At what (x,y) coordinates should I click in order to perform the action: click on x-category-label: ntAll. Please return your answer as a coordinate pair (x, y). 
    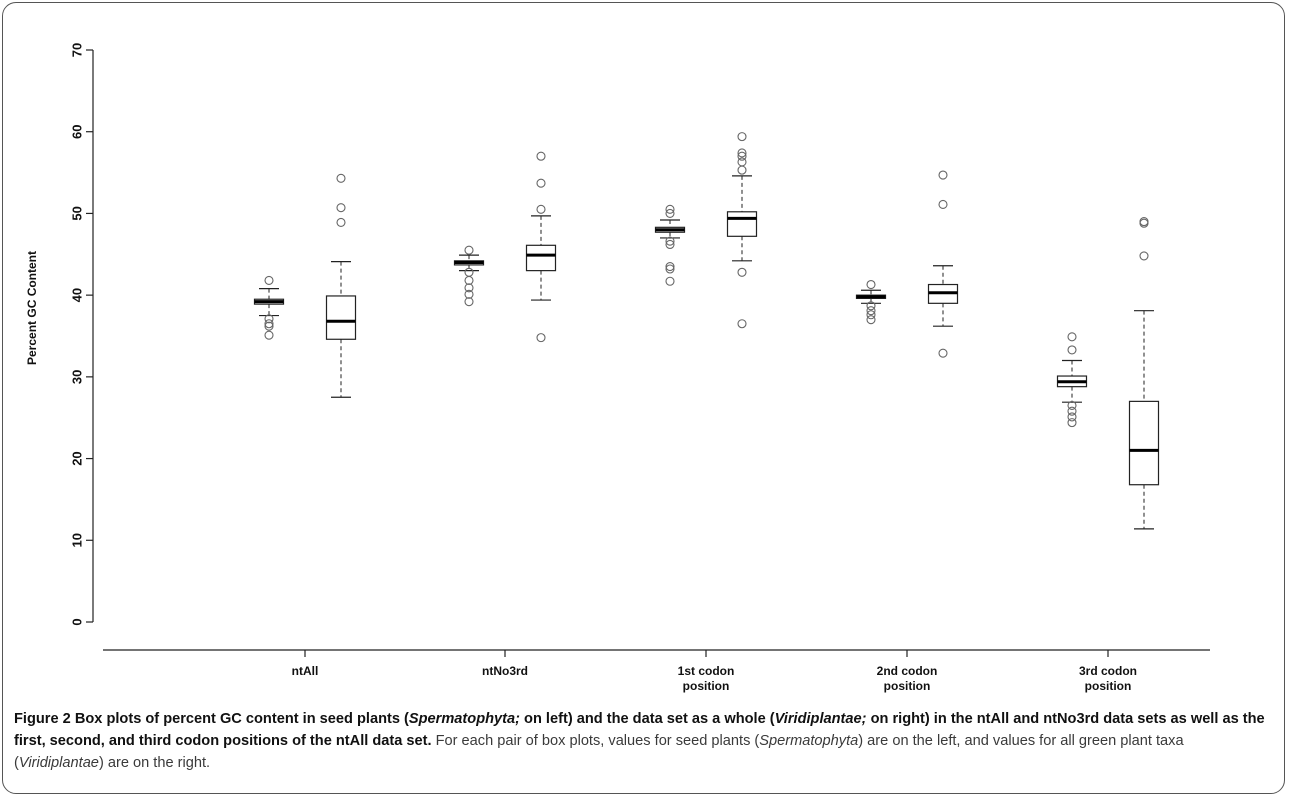
    Looking at the image, I should click on (305, 671).